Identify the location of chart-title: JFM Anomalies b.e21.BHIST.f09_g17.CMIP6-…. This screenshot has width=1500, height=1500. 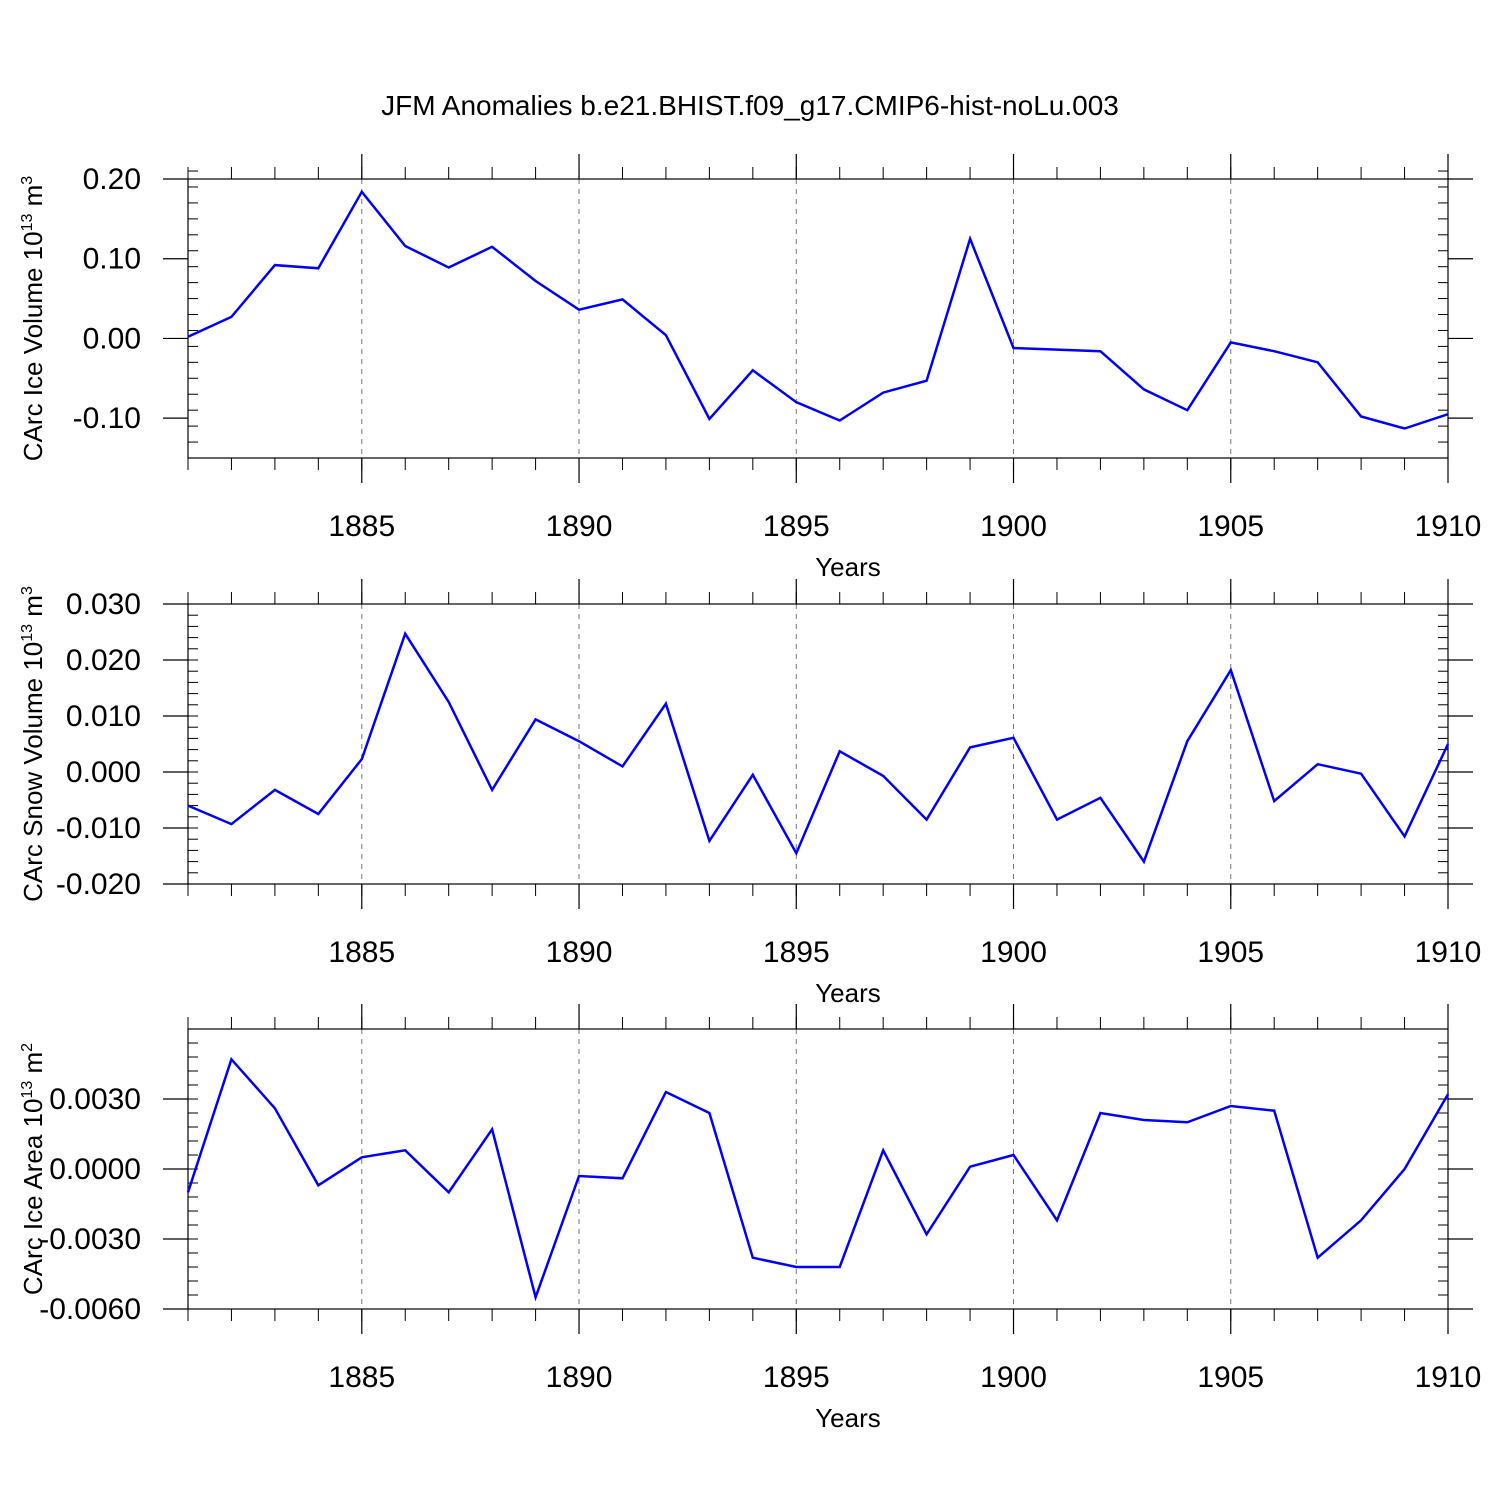
(750, 105).